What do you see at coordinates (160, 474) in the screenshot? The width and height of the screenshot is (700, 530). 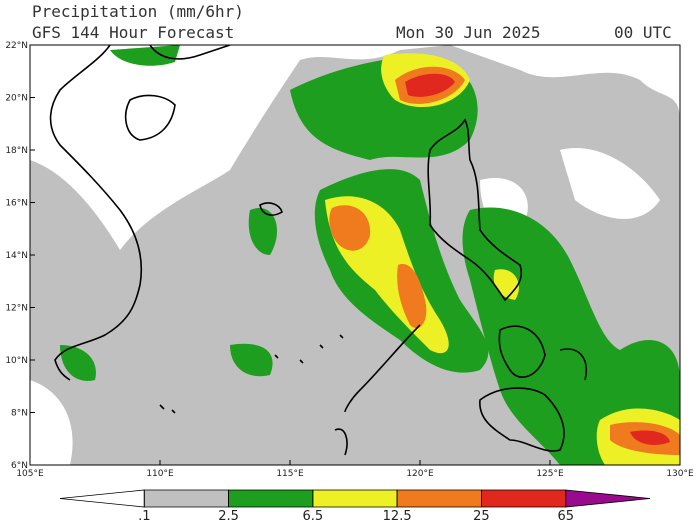 I see `x-tick-label: 110°E` at bounding box center [160, 474].